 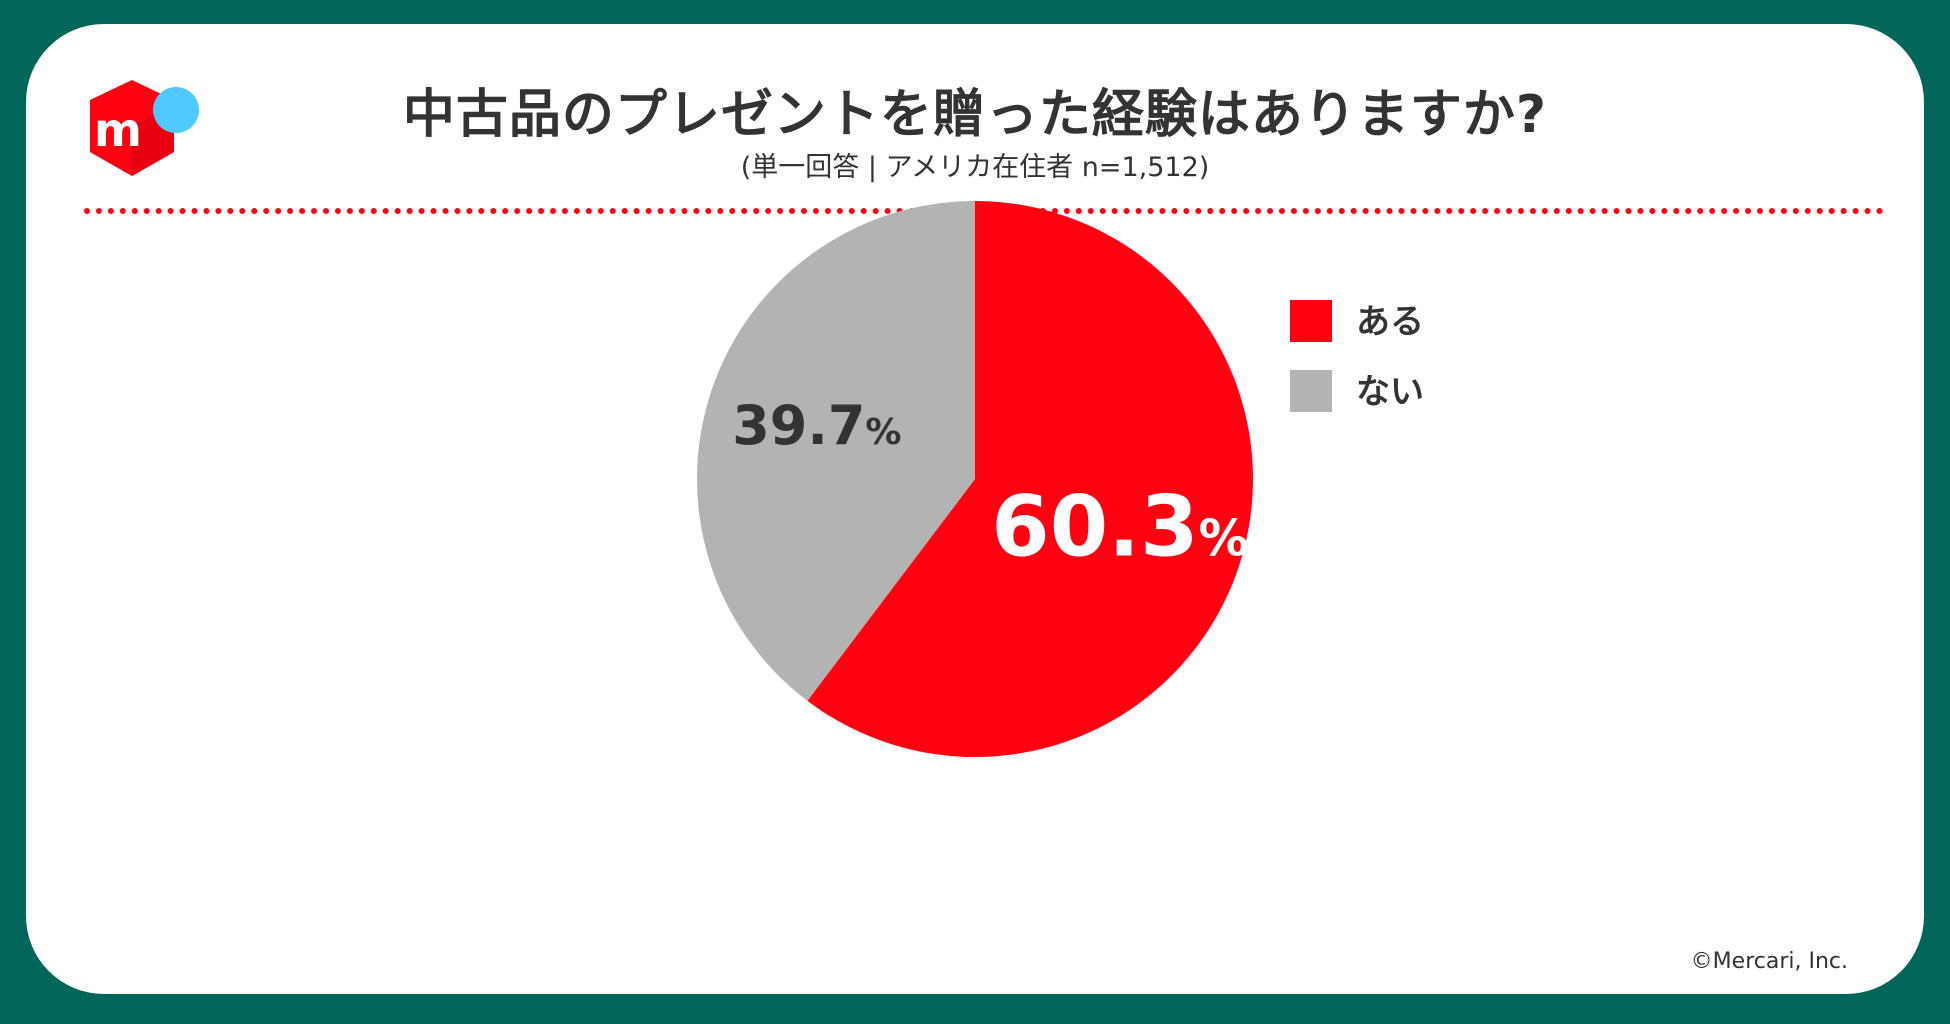 I want to click on pie-slice-yes, so click(x=1030, y=479).